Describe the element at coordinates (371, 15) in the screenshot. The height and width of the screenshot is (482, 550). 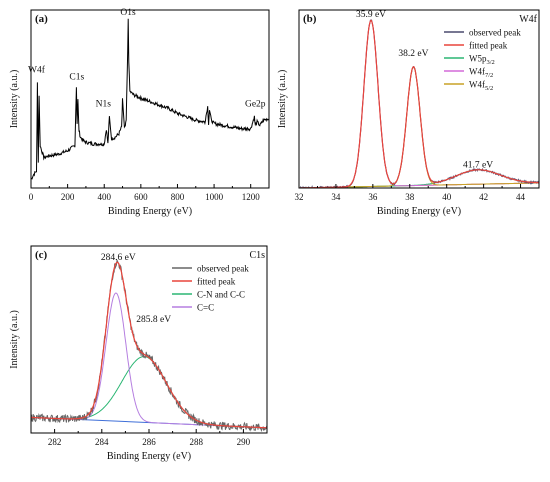
I see `peak-annotation: 35.9 eV` at that location.